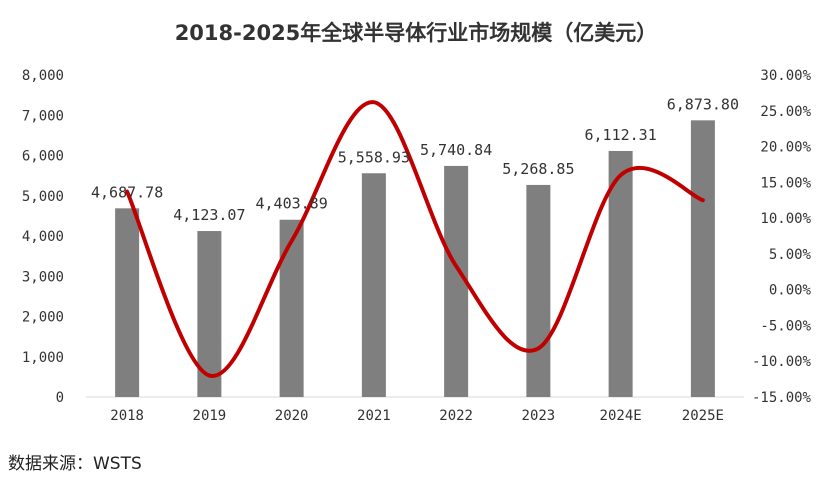 The width and height of the screenshot is (831, 484). I want to click on left-tick-label: 2,000, so click(43, 318).